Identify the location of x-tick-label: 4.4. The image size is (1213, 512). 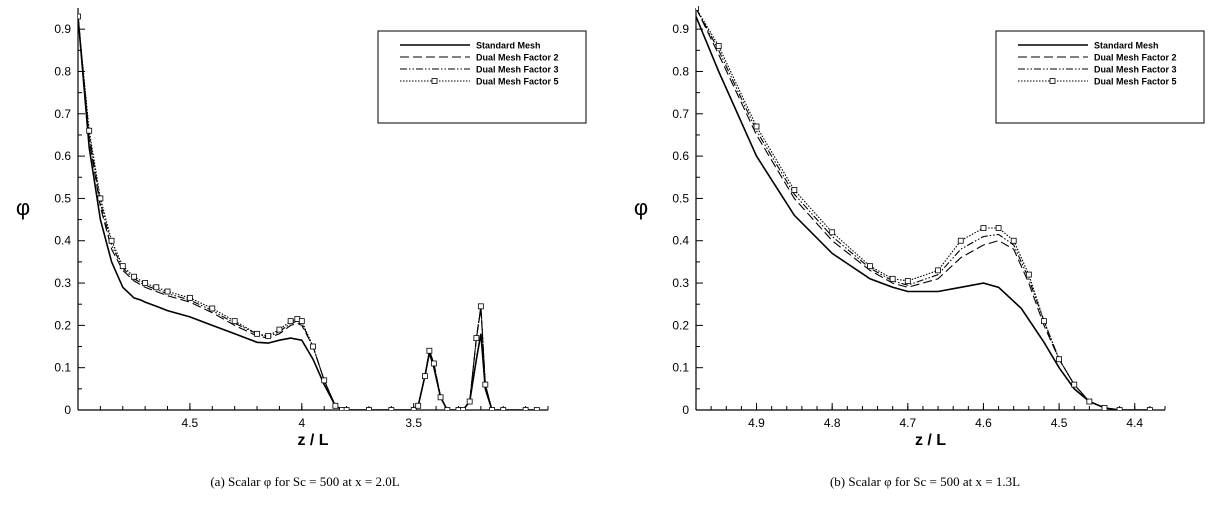
(1134, 423).